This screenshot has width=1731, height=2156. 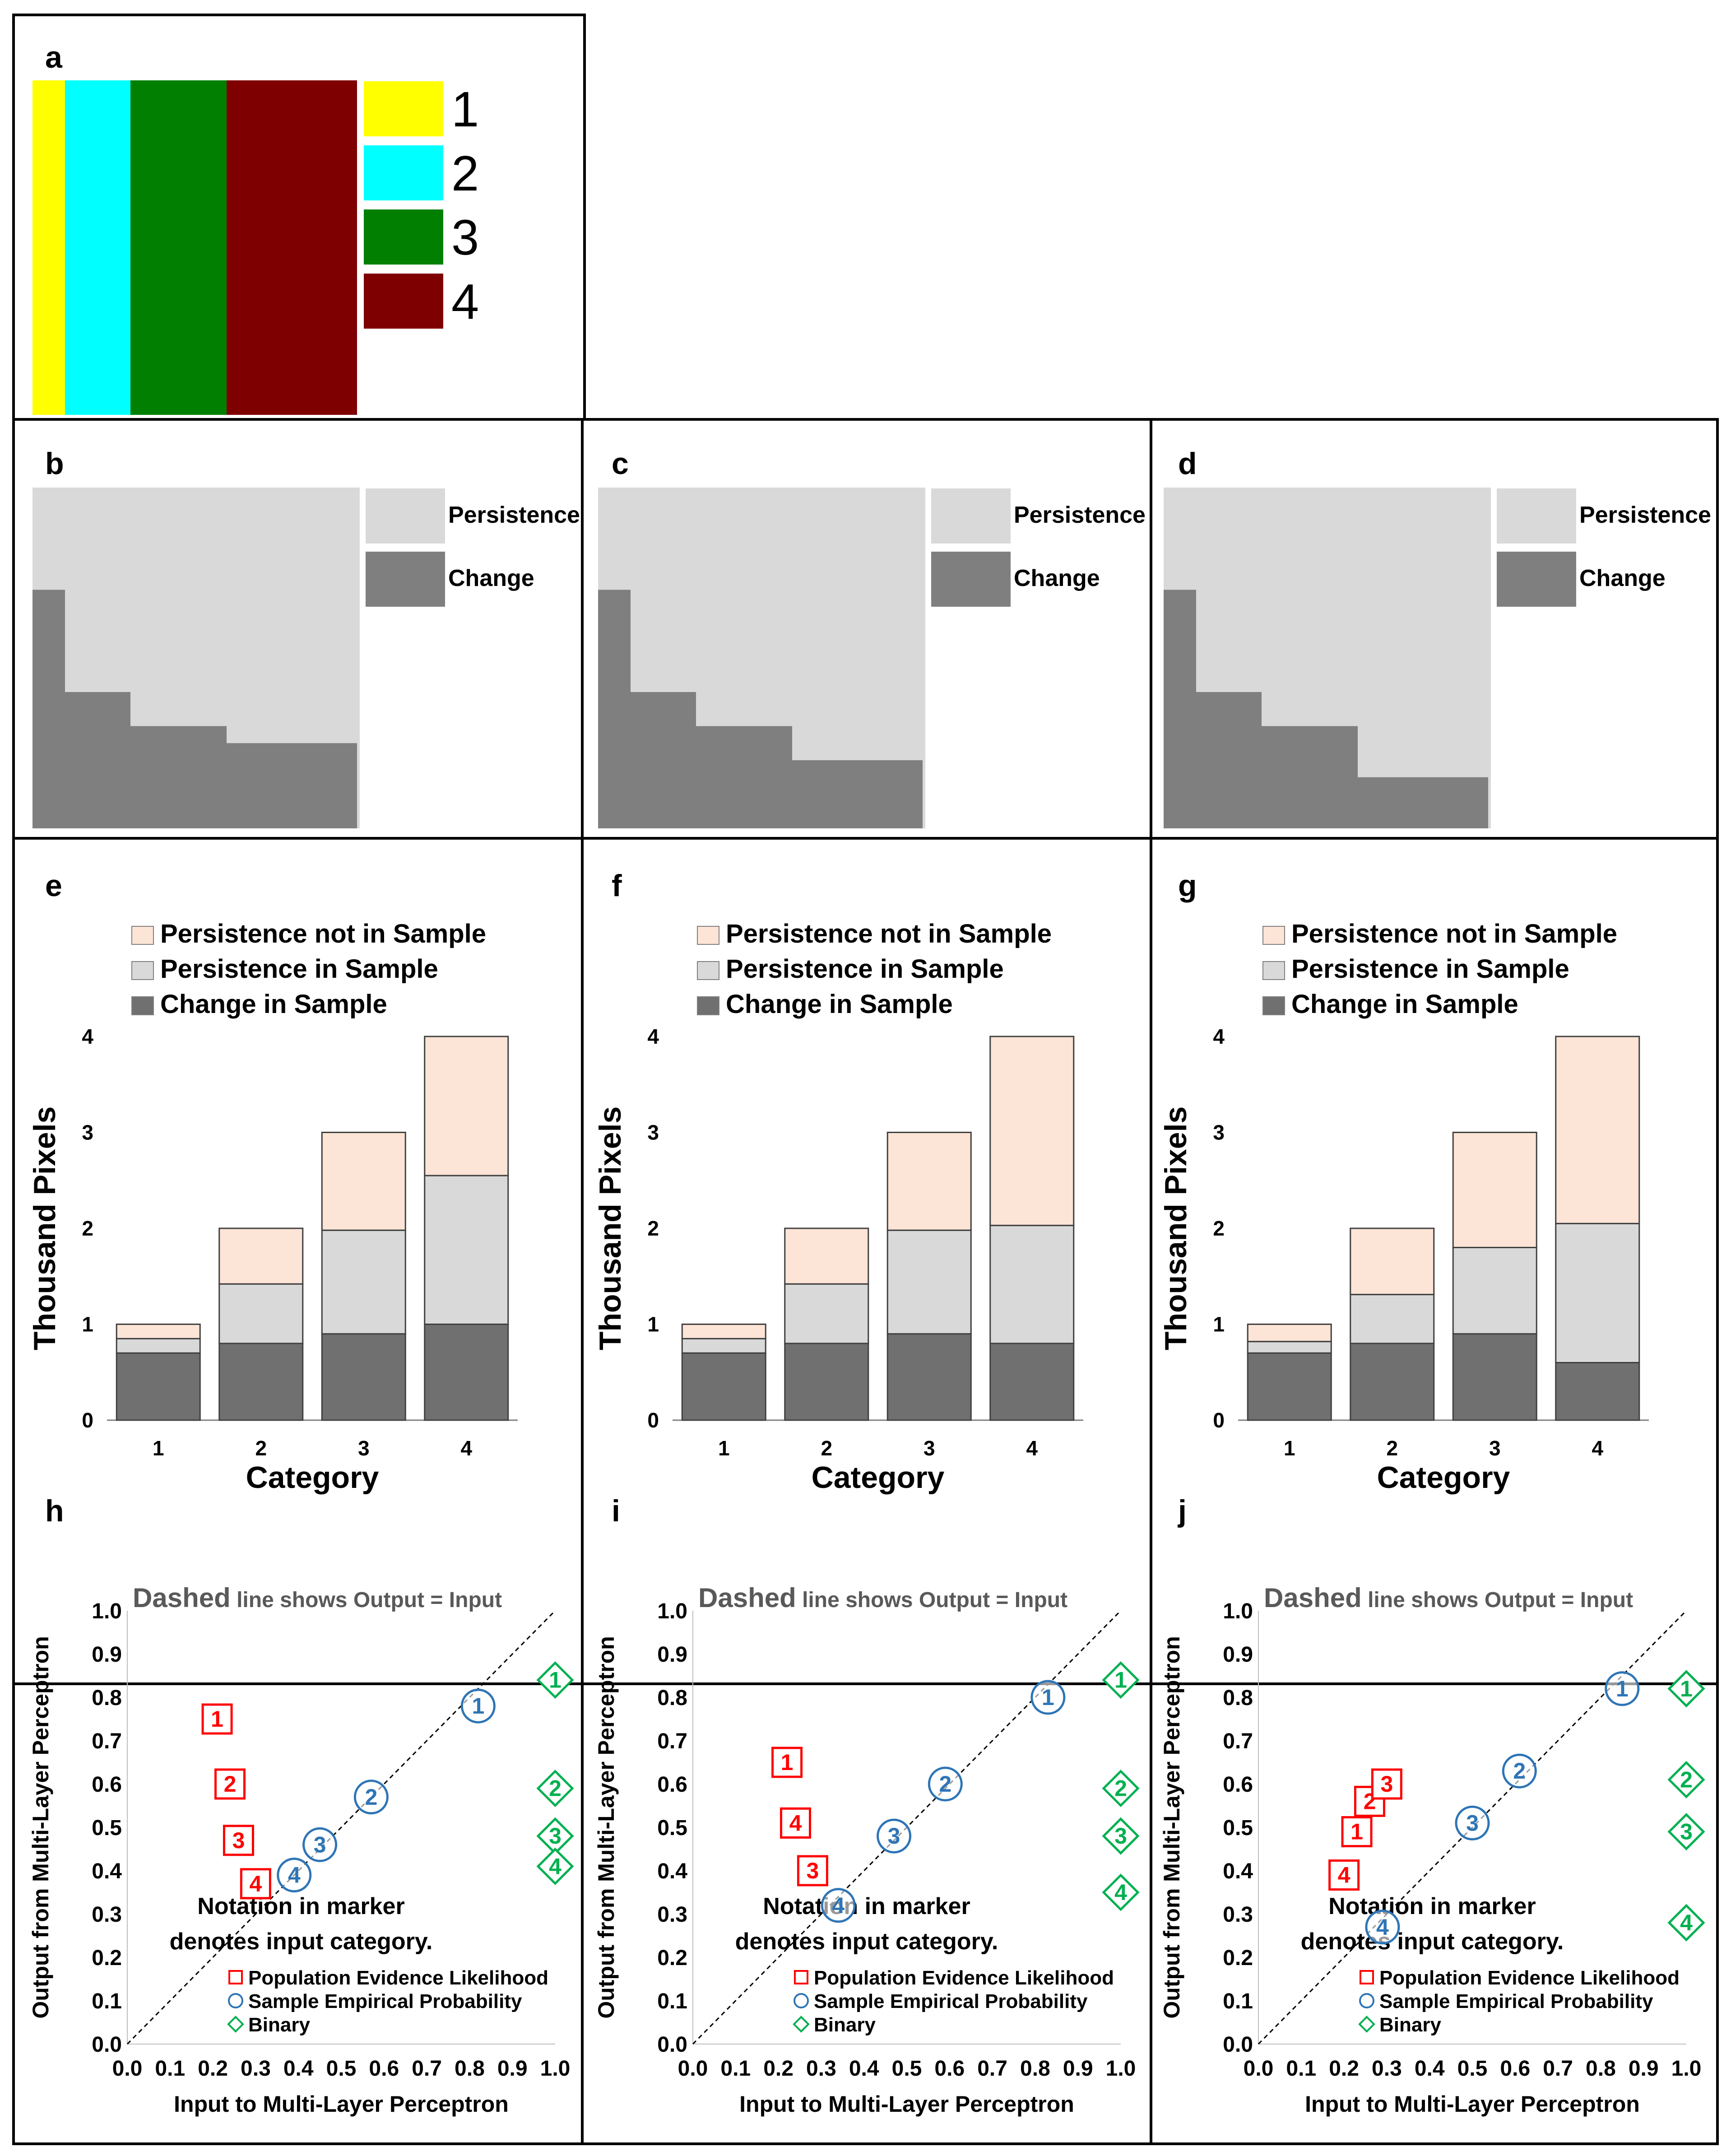 What do you see at coordinates (951, 2001) in the screenshot?
I see `scatter-legend-label: Sample Empirical Probability` at bounding box center [951, 2001].